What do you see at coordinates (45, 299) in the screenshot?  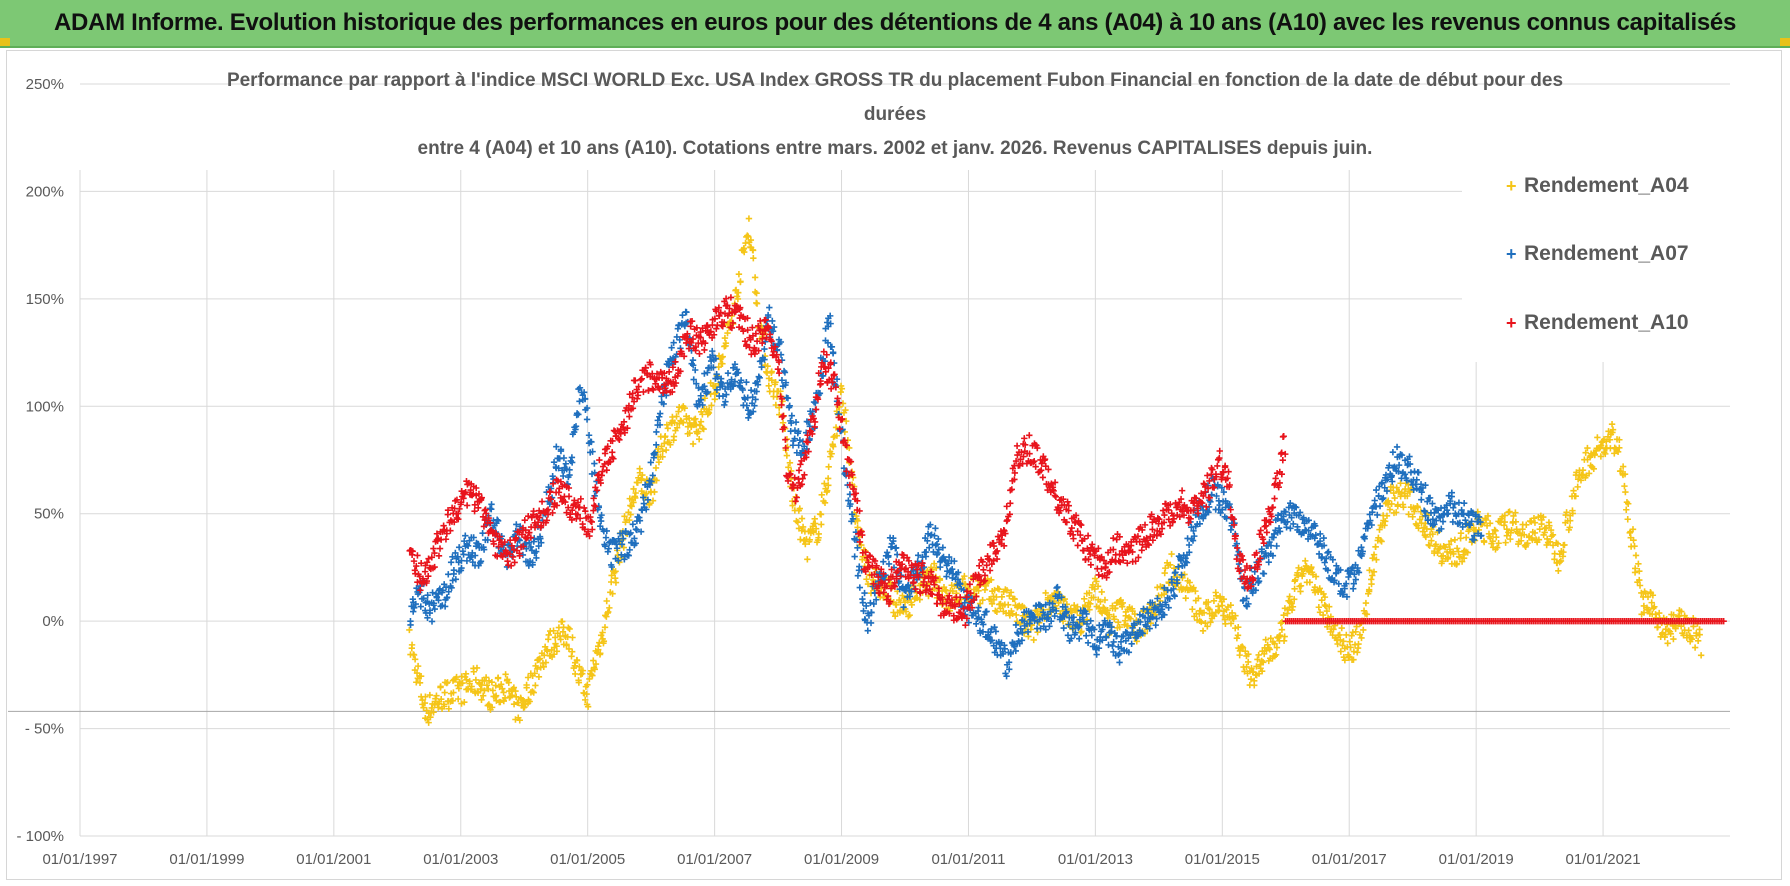 I see `y-tick-label: 150%` at bounding box center [45, 299].